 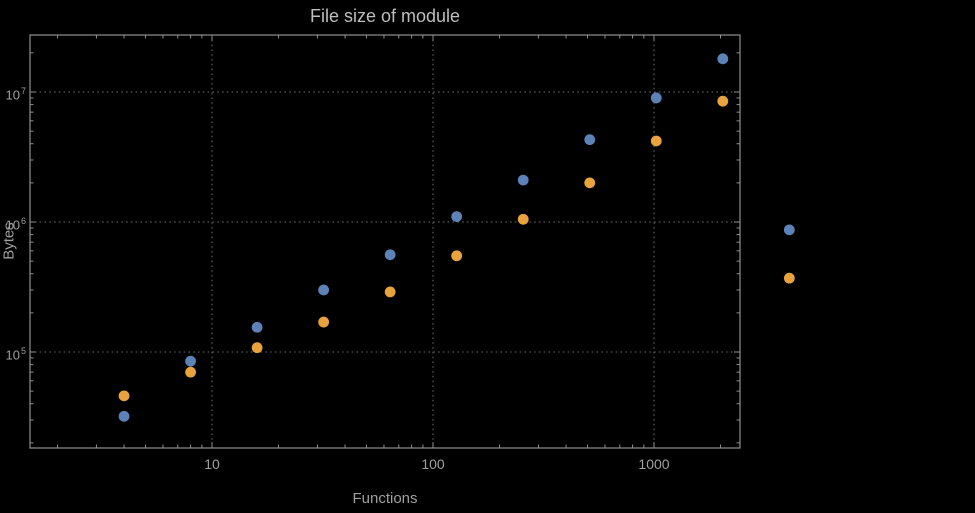 What do you see at coordinates (385, 16) in the screenshot?
I see `chart-title: File size of module` at bounding box center [385, 16].